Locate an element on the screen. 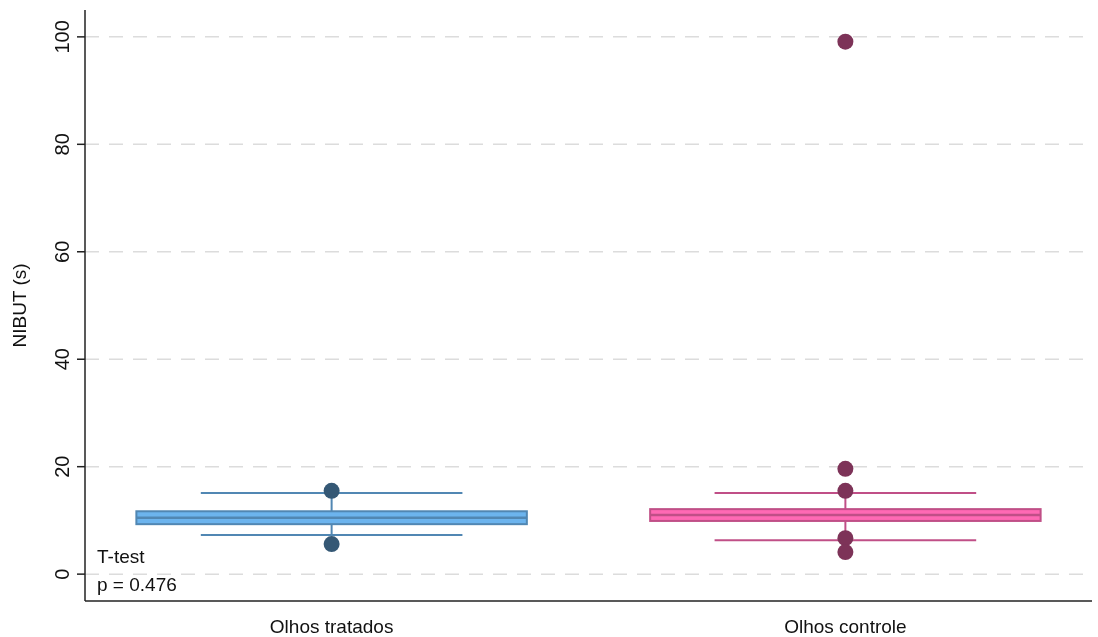  x-tick-label: Olhos controle is located at coordinates (845, 626).